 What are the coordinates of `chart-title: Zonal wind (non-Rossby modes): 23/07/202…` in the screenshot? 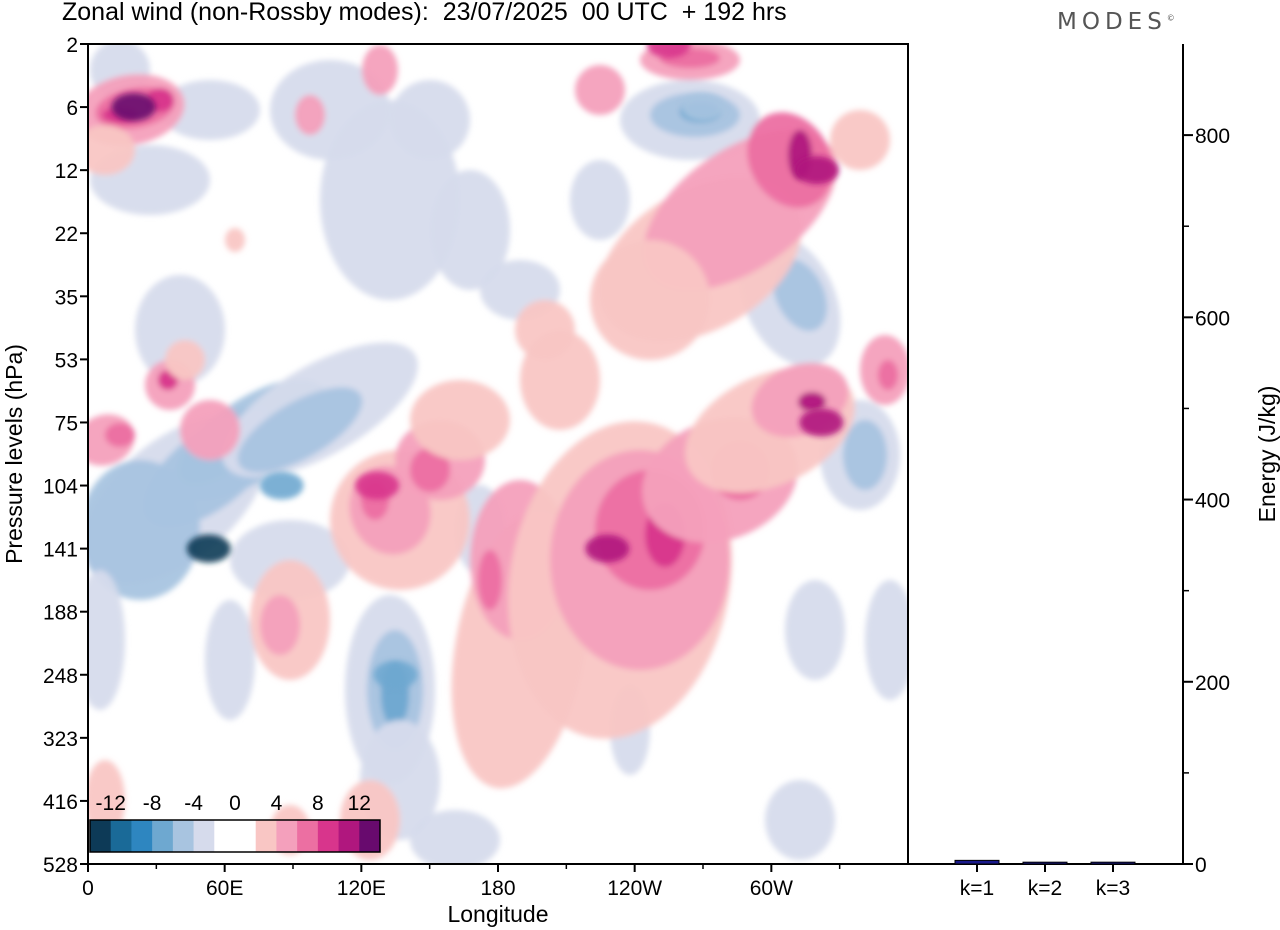 It's located at (424, 13).